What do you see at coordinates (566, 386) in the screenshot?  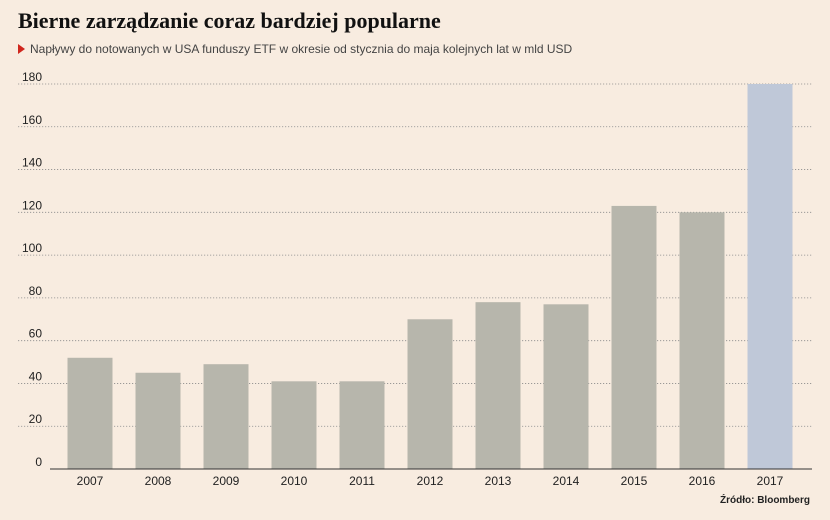 I see `bar-2014` at bounding box center [566, 386].